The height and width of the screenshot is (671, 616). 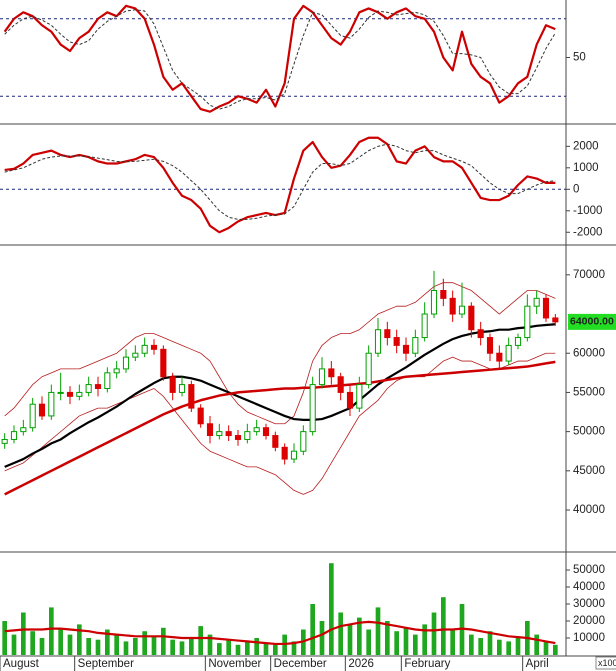 What do you see at coordinates (589, 621) in the screenshot?
I see `y-tick-label: 20000` at bounding box center [589, 621].